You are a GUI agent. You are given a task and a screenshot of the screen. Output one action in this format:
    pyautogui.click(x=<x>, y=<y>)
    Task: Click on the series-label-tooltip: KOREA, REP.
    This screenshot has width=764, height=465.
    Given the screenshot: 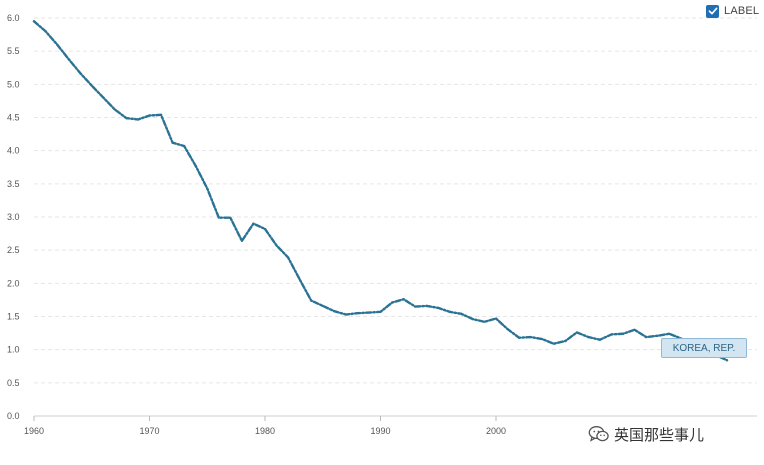 What is the action you would take?
    pyautogui.click(x=704, y=348)
    